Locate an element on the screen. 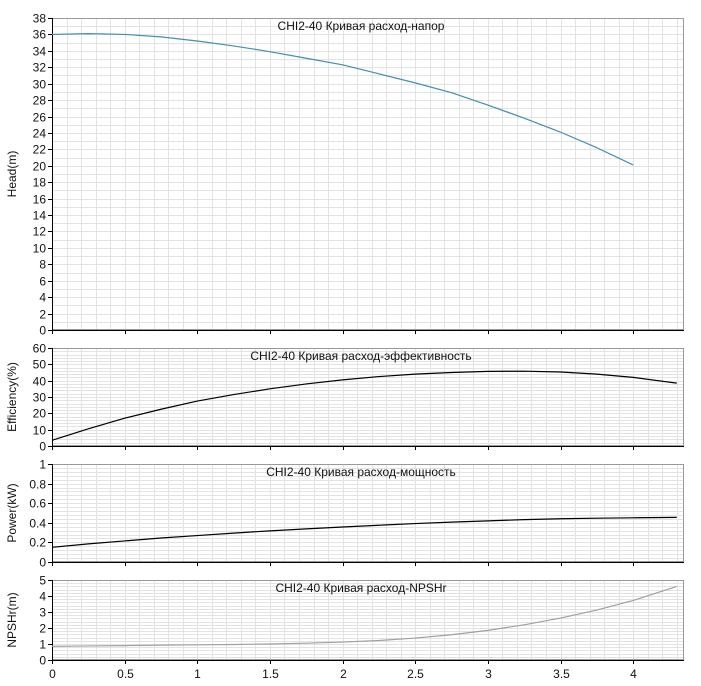  chart-title: CHI2-40 Кривая расход-NPSHr is located at coordinates (360, 588).